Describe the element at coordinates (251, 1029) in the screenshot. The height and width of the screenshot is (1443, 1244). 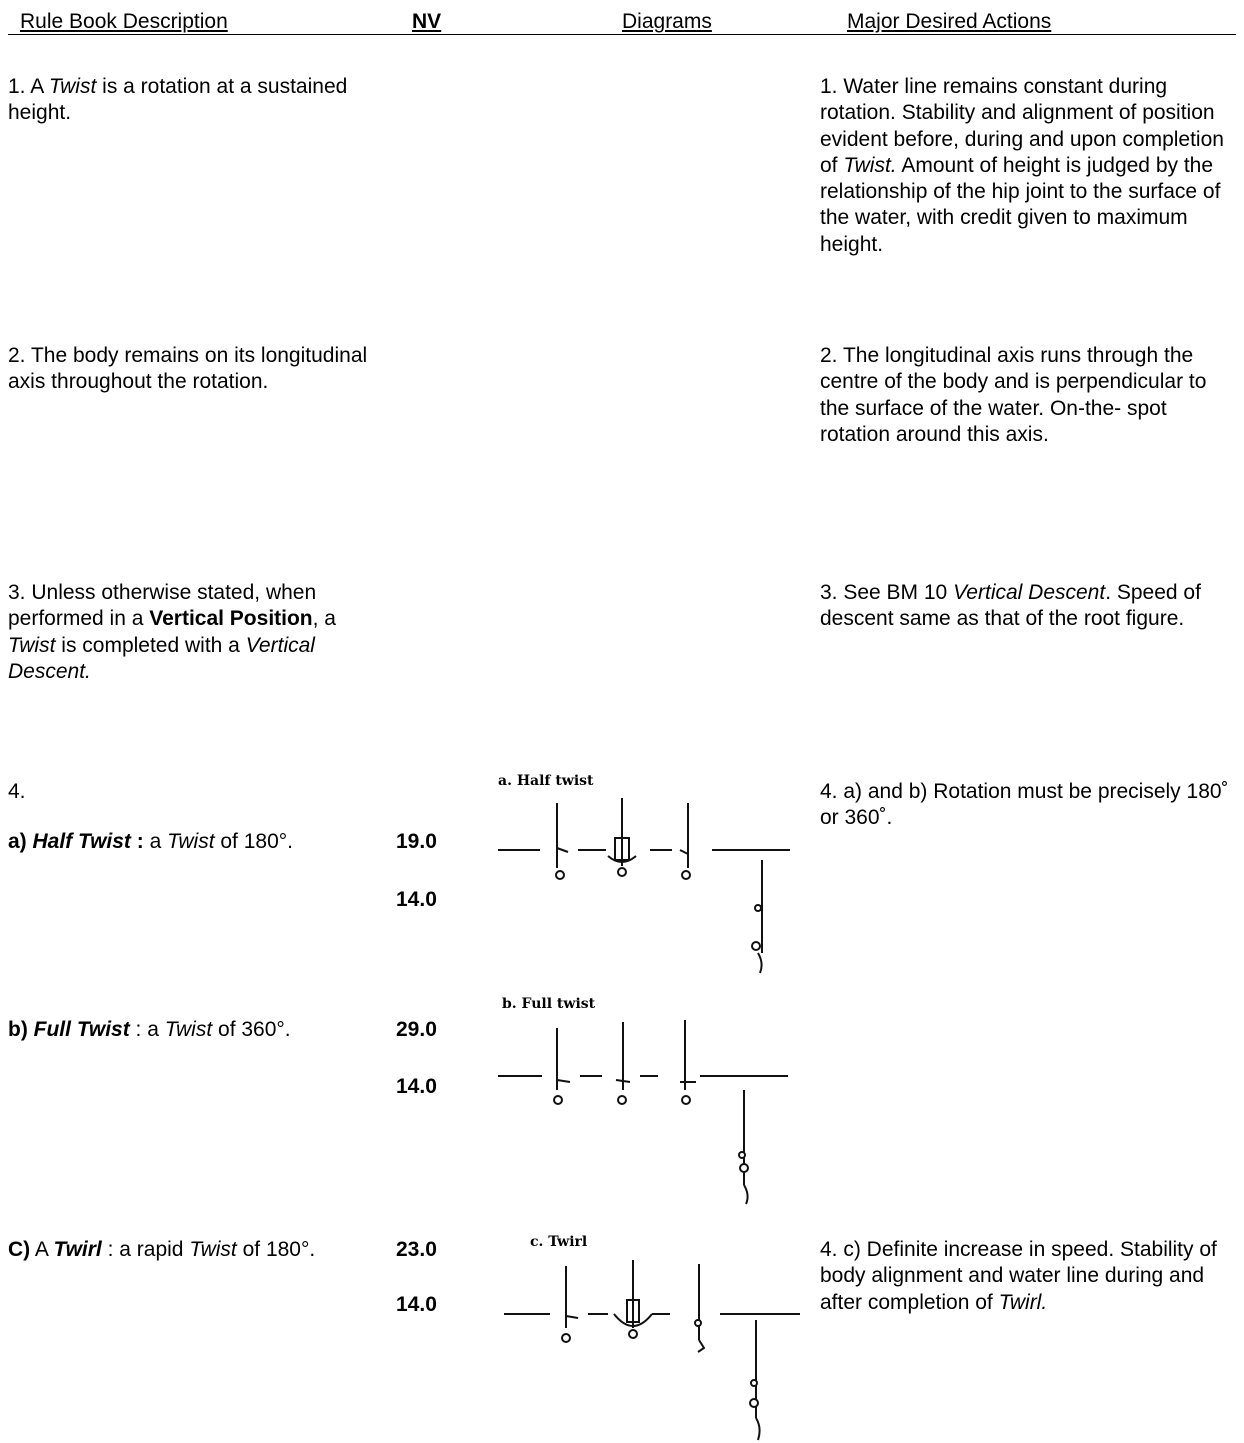
I see `text: of 360°.` at that location.